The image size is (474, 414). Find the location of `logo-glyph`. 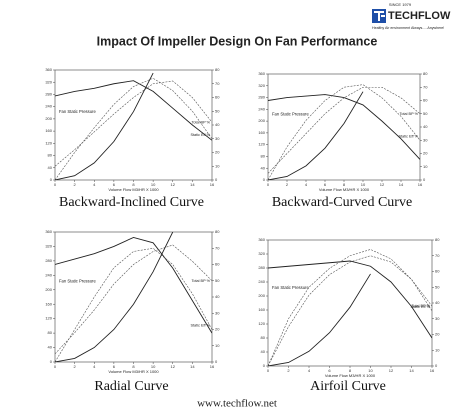

logo-glyph is located at coordinates (379, 16).